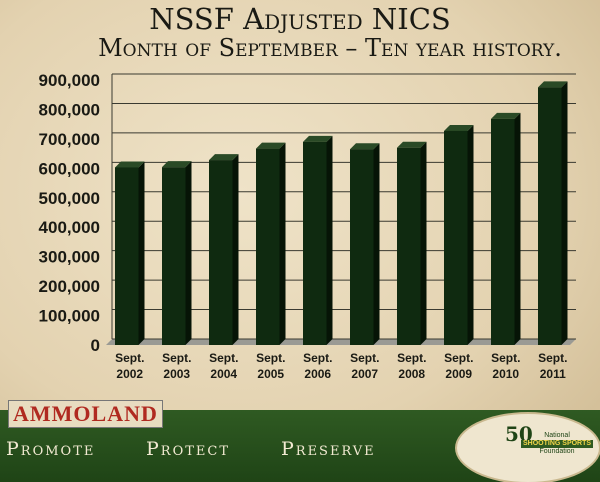 The width and height of the screenshot is (600, 482). What do you see at coordinates (557, 444) in the screenshot?
I see `nssf-line2: SHOOTING SPORTS` at bounding box center [557, 444].